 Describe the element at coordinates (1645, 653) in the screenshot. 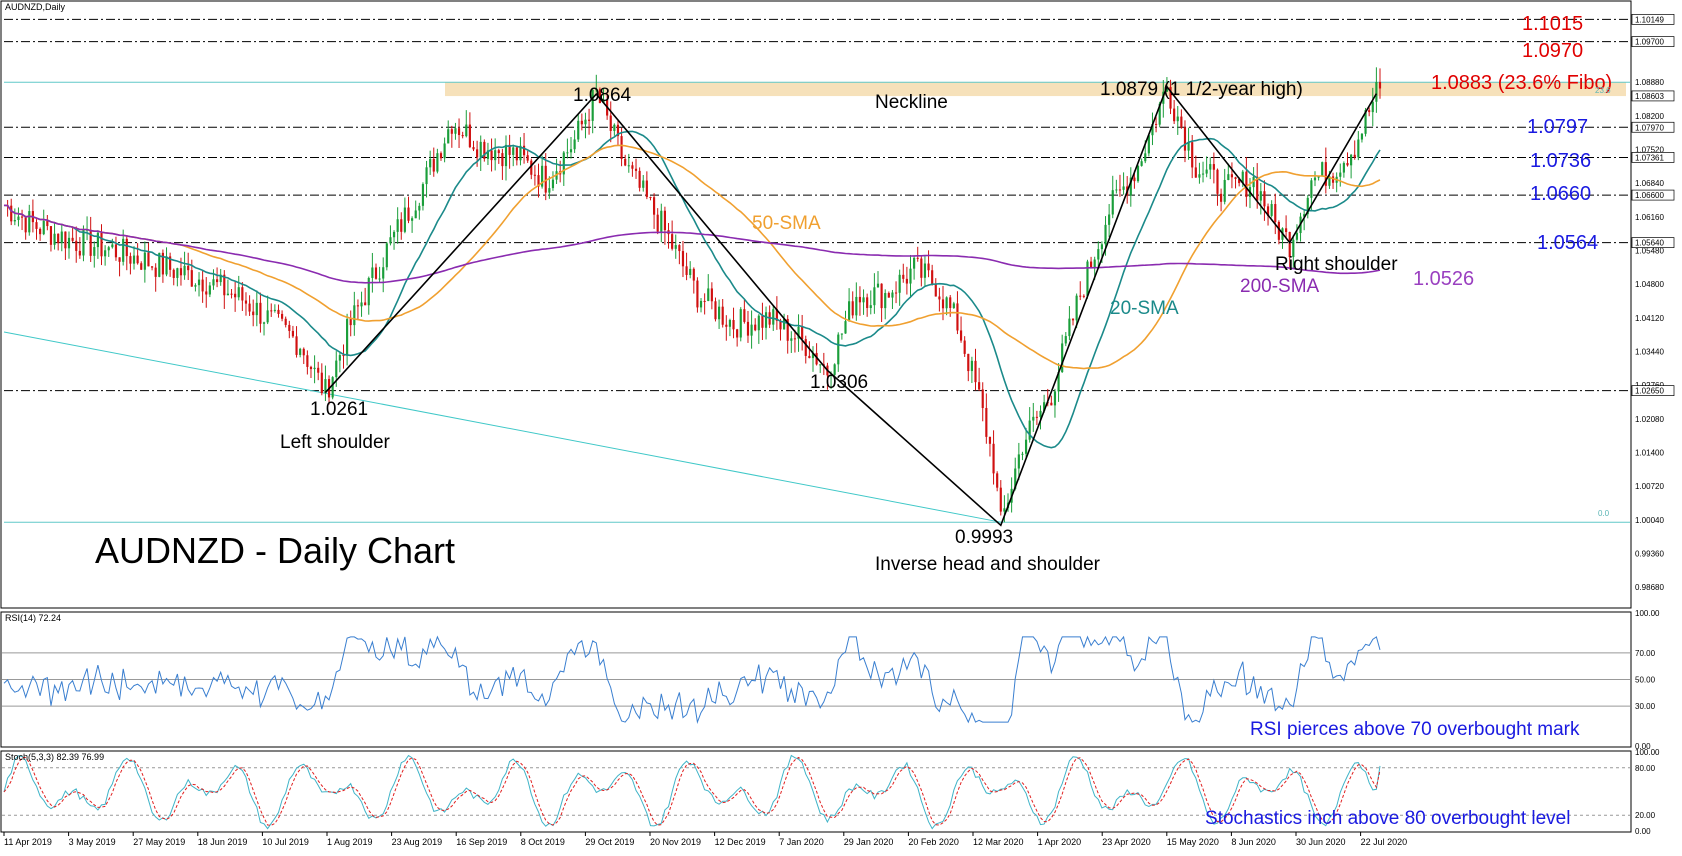

I see `rsi-tick-label: 70.00` at that location.